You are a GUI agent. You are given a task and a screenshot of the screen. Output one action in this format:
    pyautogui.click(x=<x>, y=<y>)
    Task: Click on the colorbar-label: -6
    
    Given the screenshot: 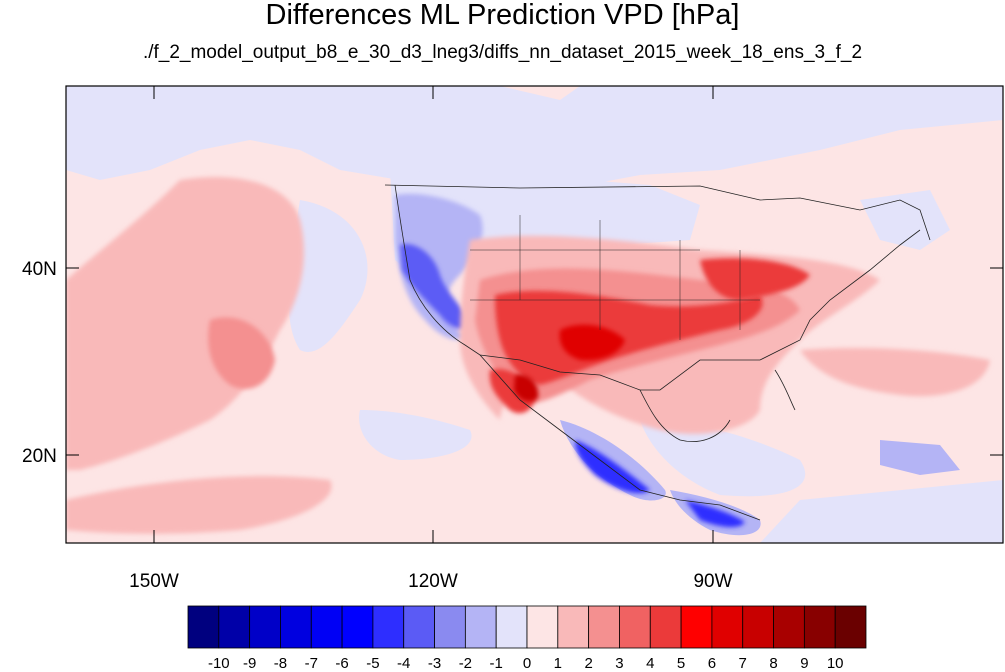 What is the action you would take?
    pyautogui.click(x=341, y=663)
    